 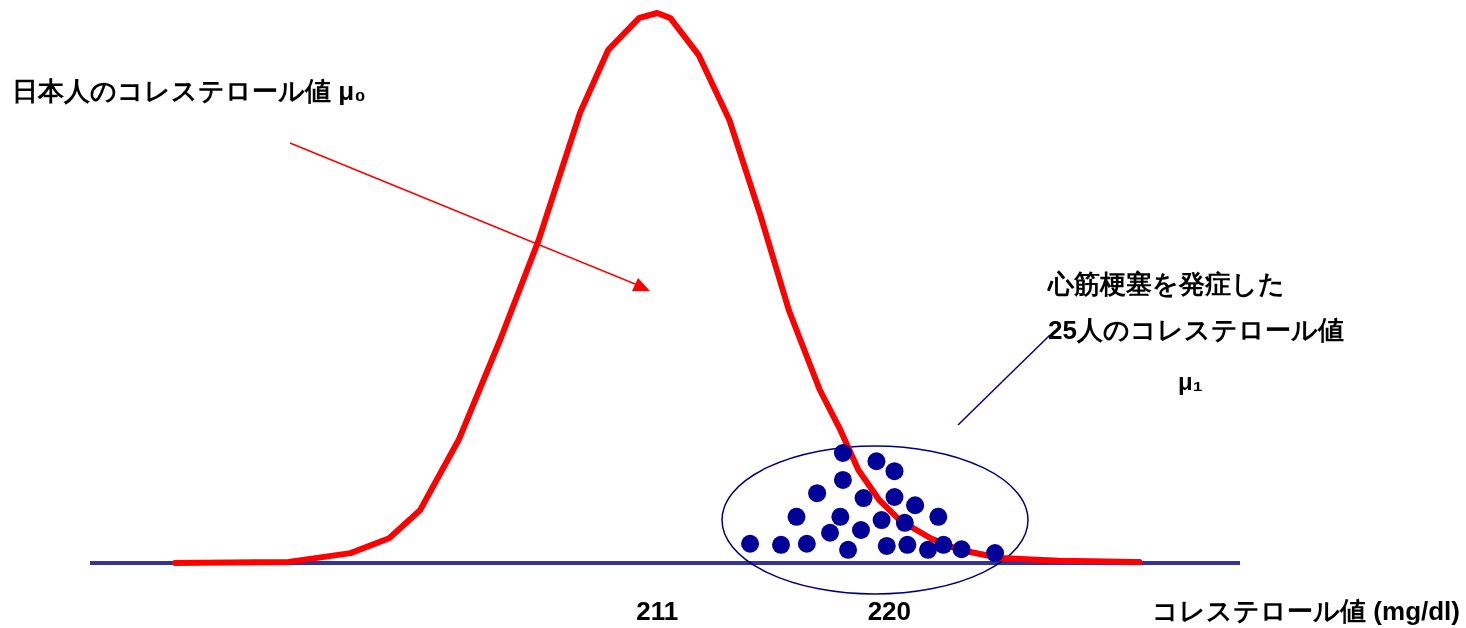 I want to click on annotation: 日本人のコレステロール値 μ₀, so click(x=189, y=91).